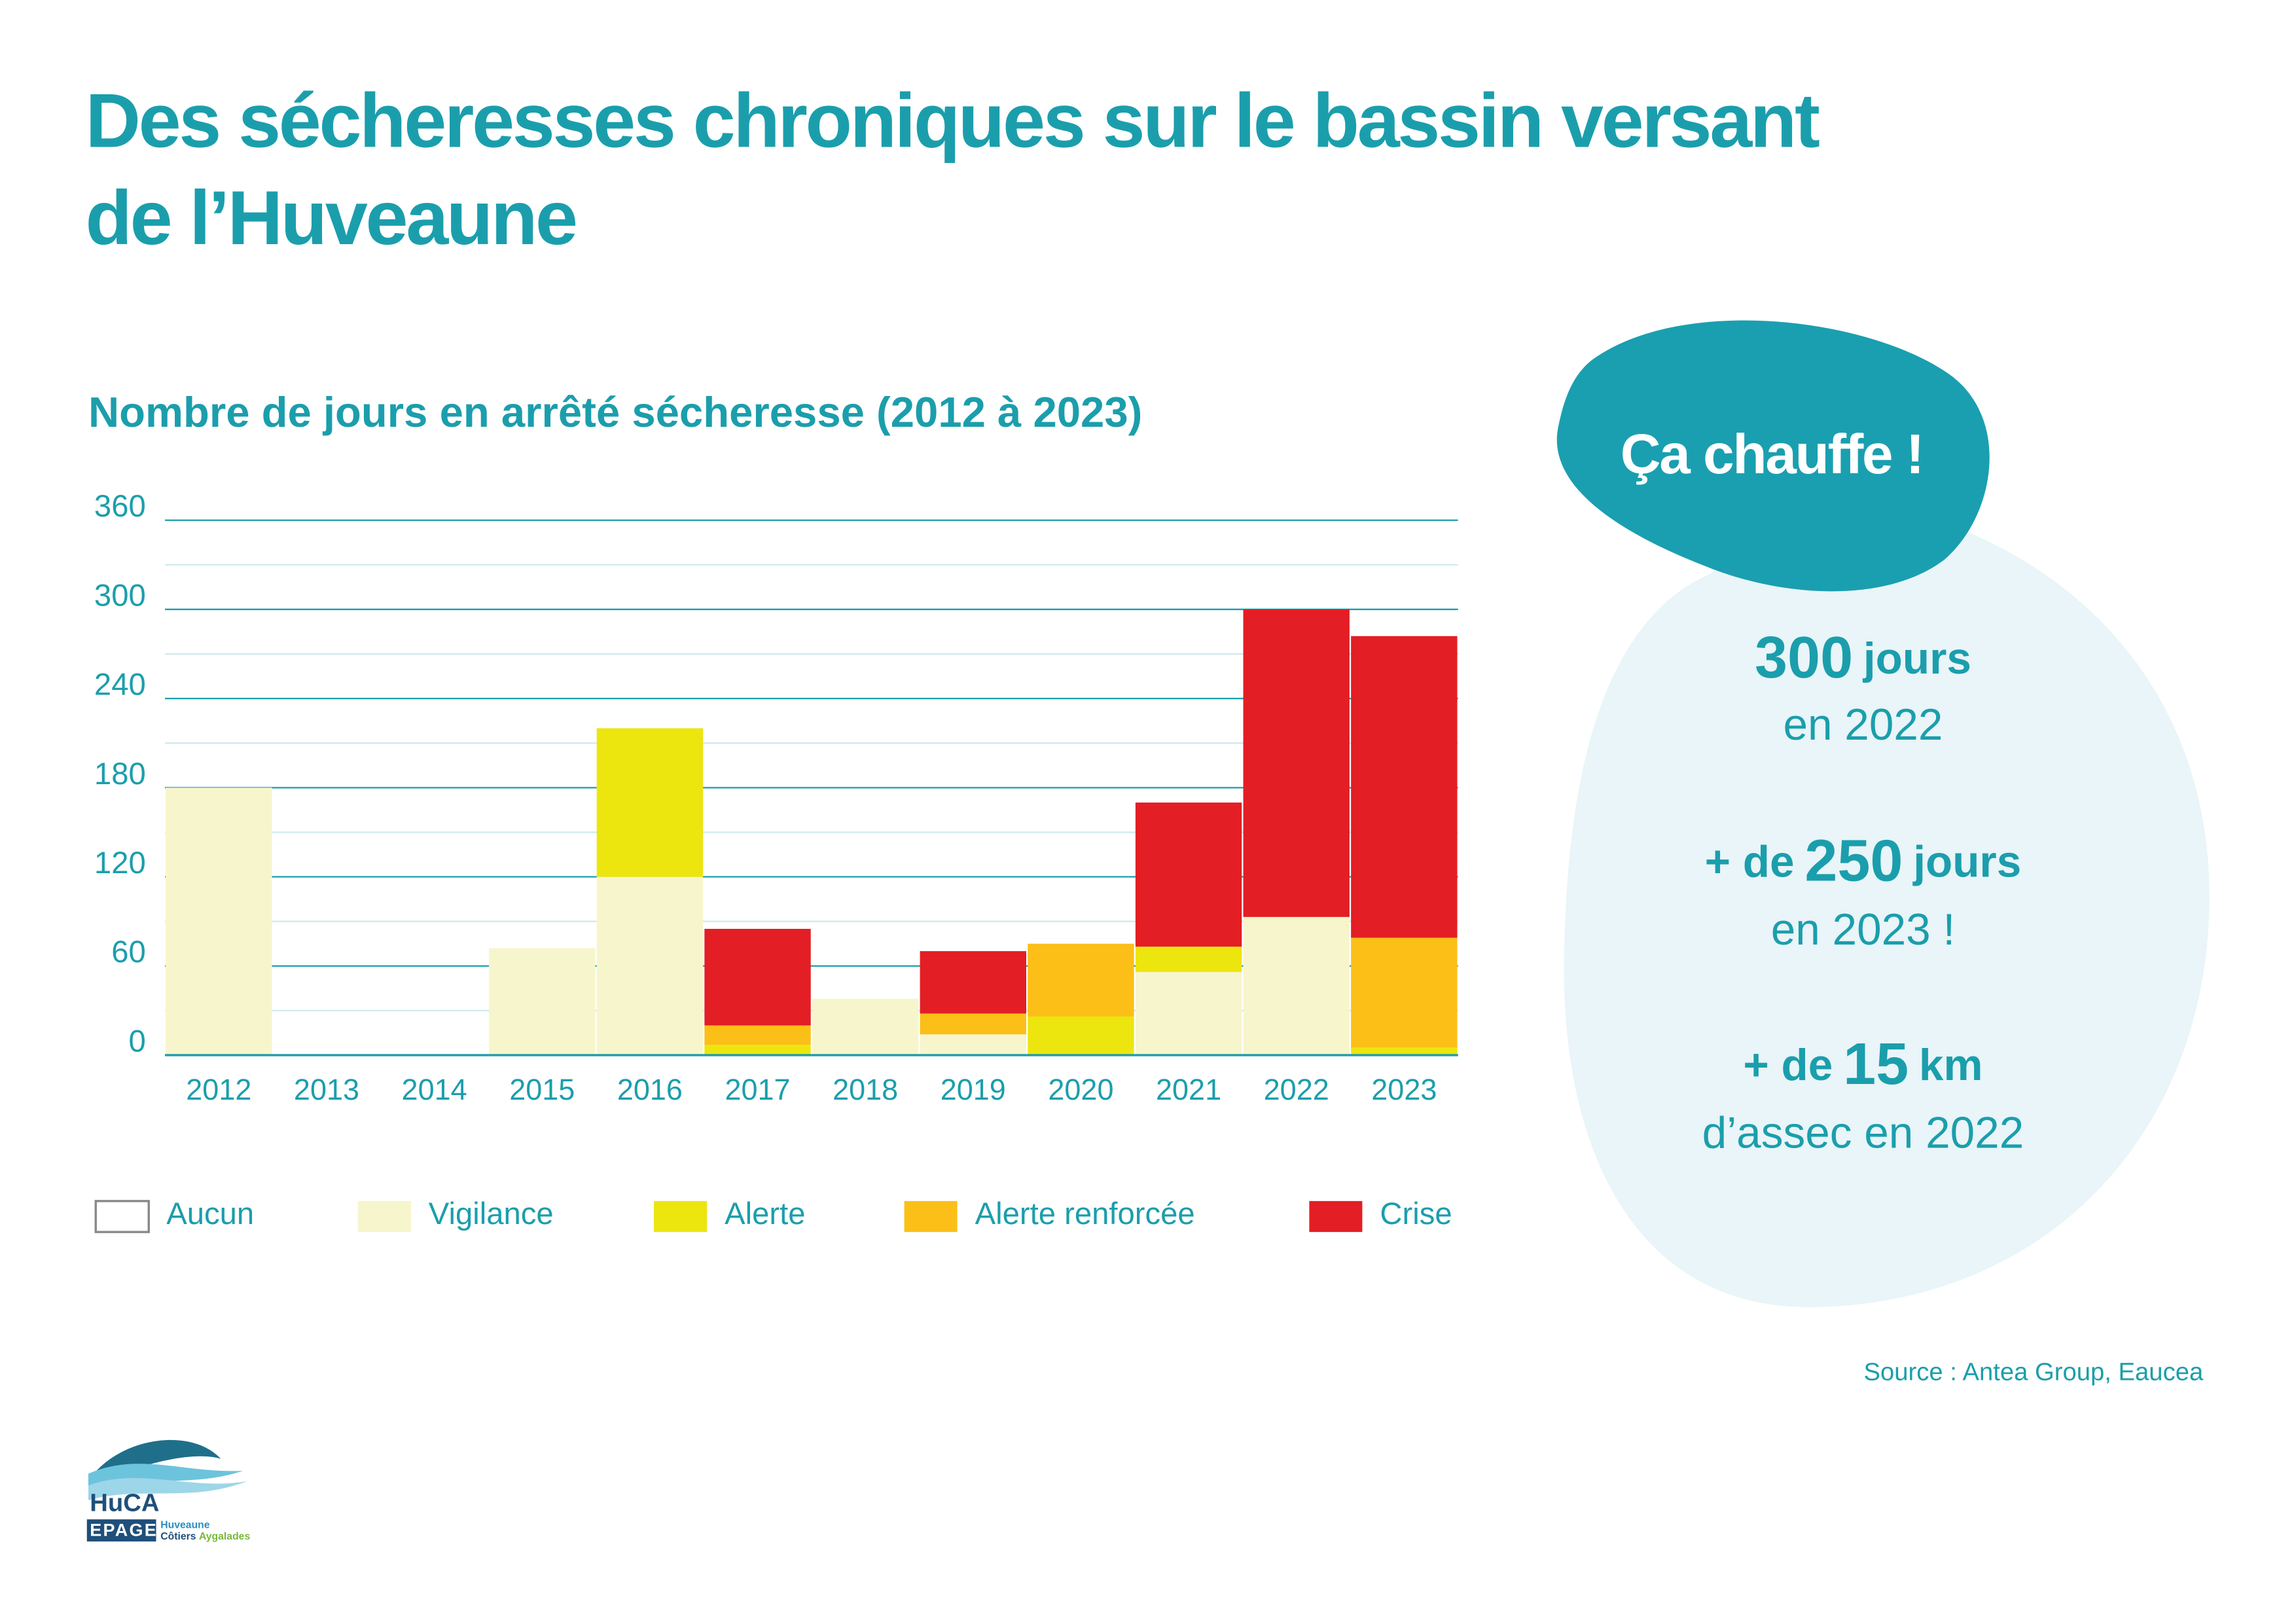 This screenshot has height=1624, width=2296. Describe the element at coordinates (120, 774) in the screenshot. I see `y-tick-label: 180` at that location.